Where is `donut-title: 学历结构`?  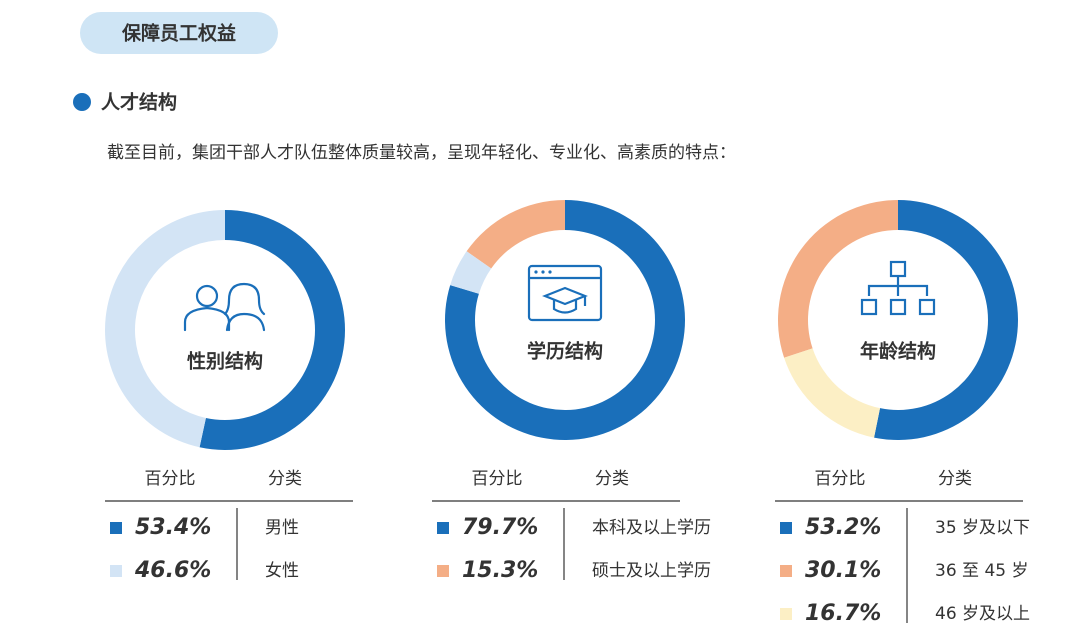
donut-title: 学历结构 is located at coordinates (565, 351).